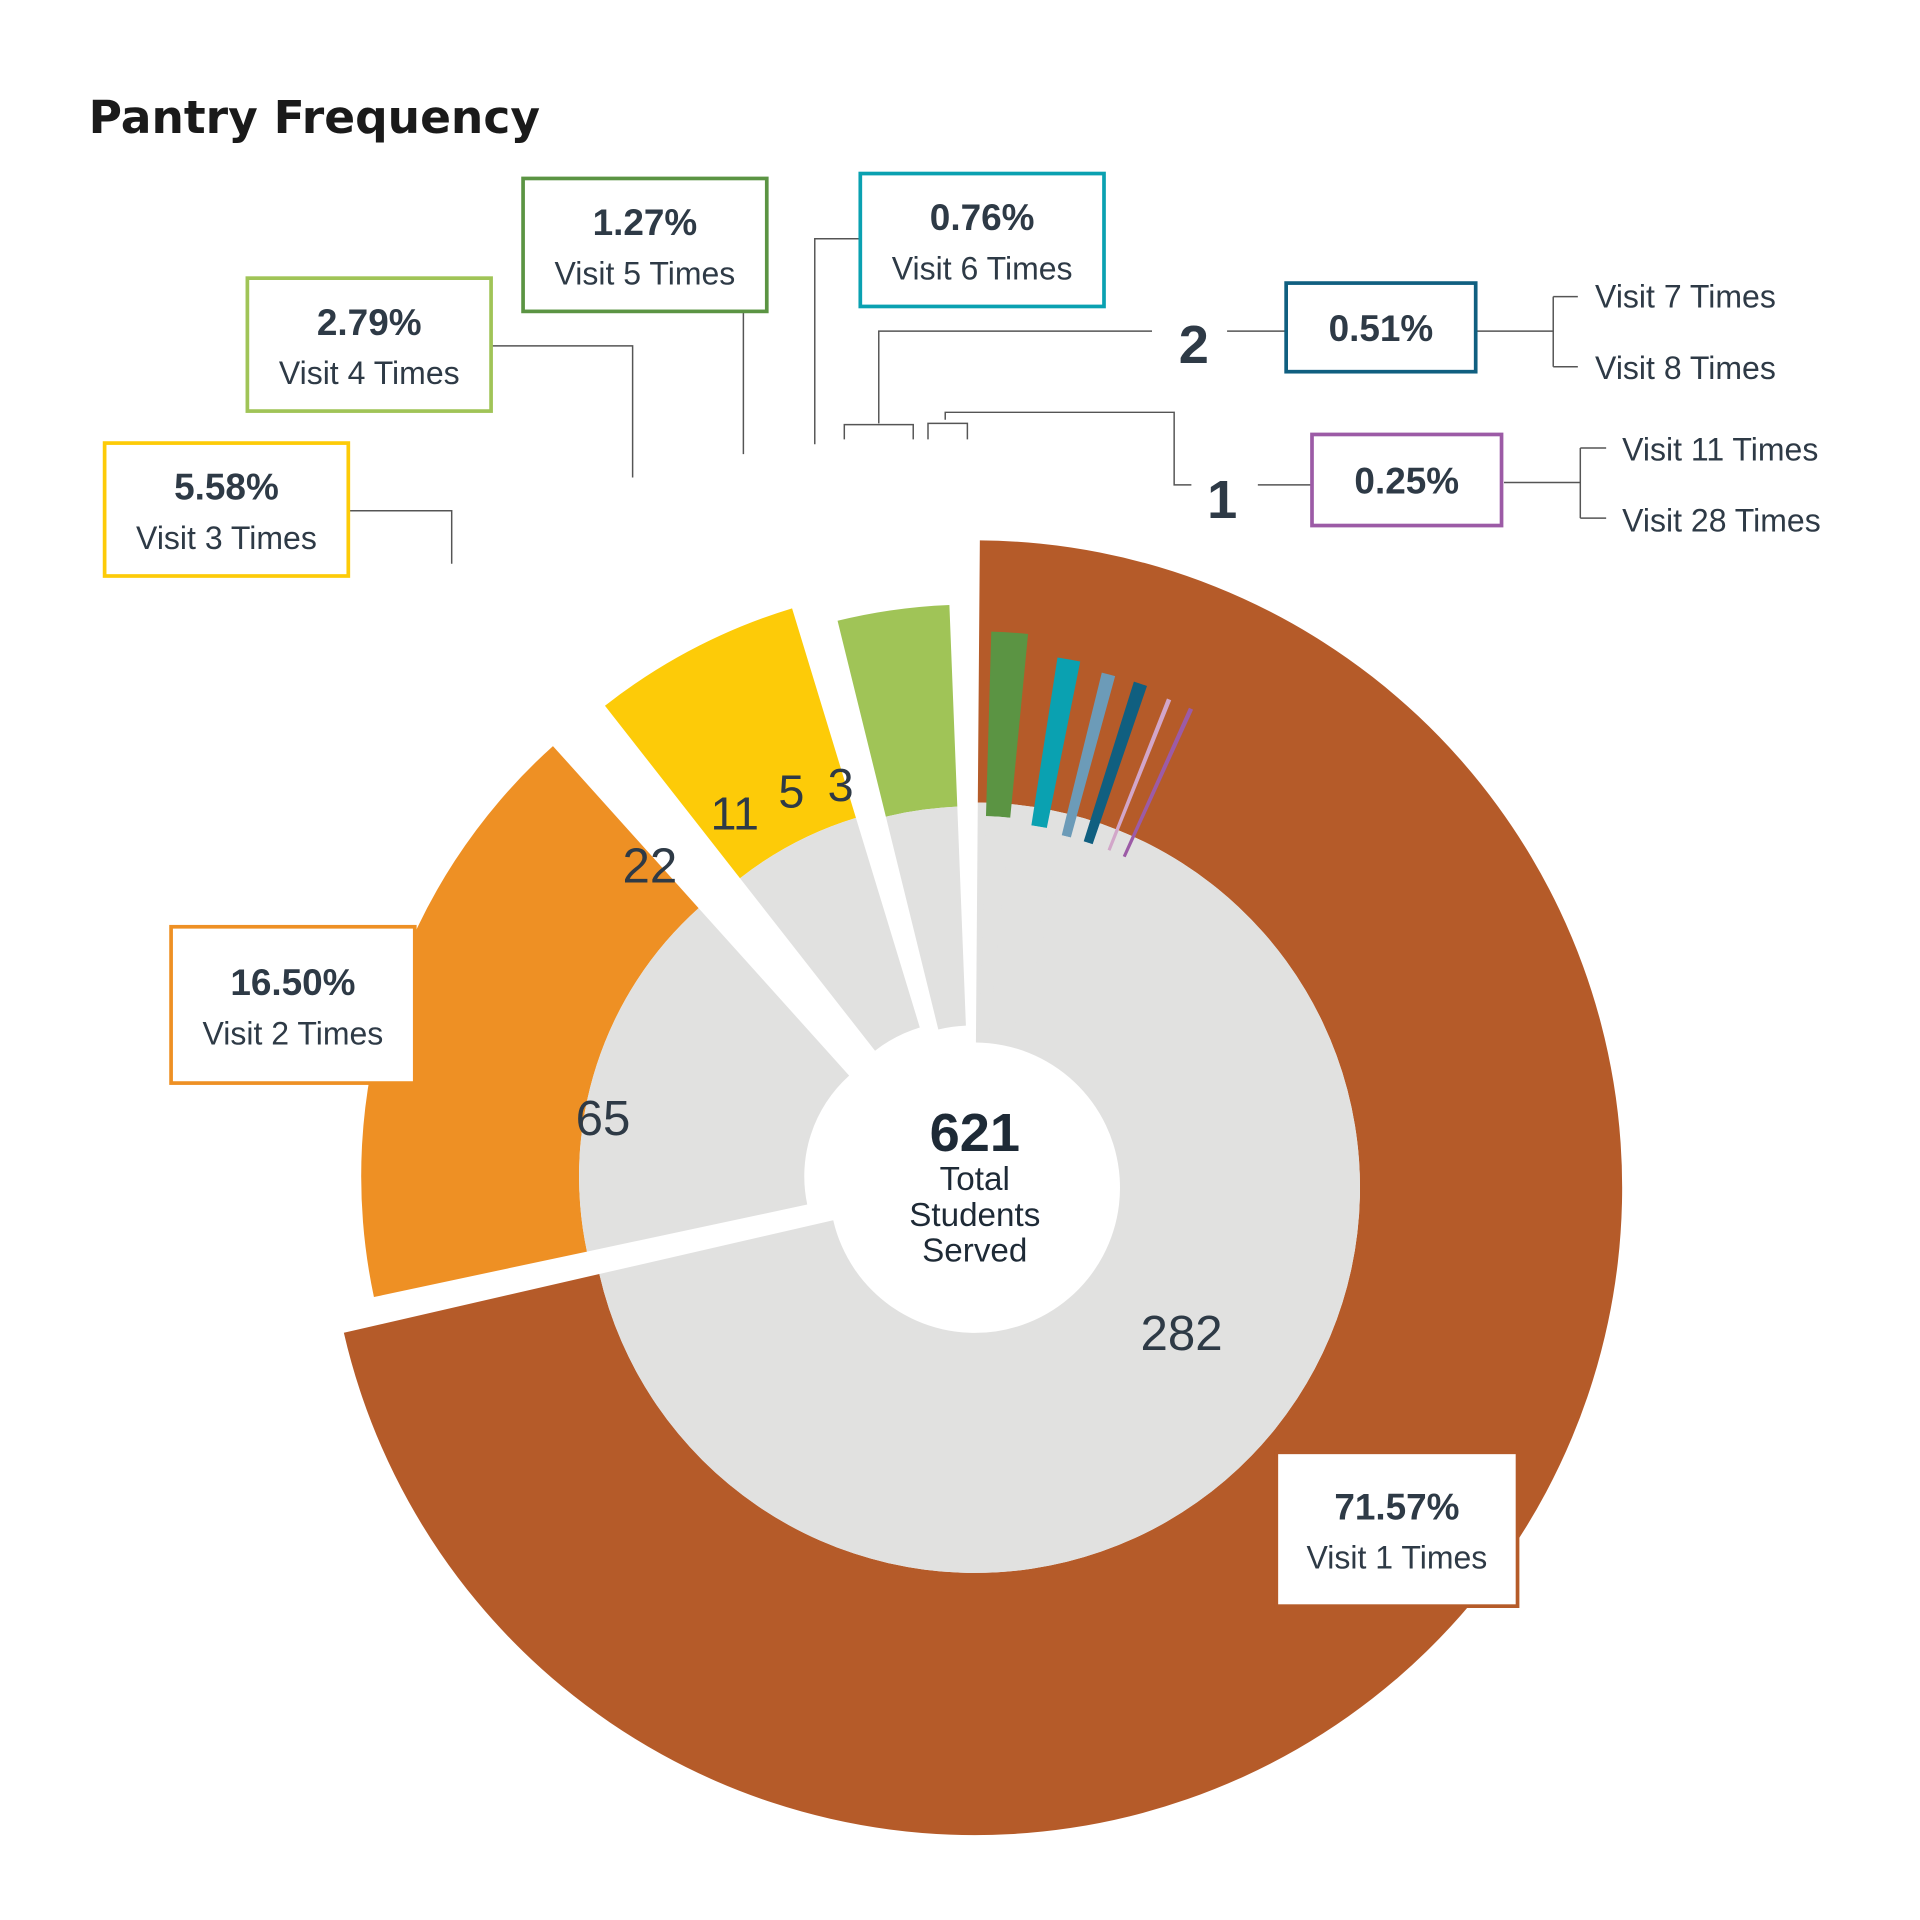 The image size is (1920, 1920). What do you see at coordinates (1194, 345) in the screenshot?
I see `group-count: 2` at bounding box center [1194, 345].